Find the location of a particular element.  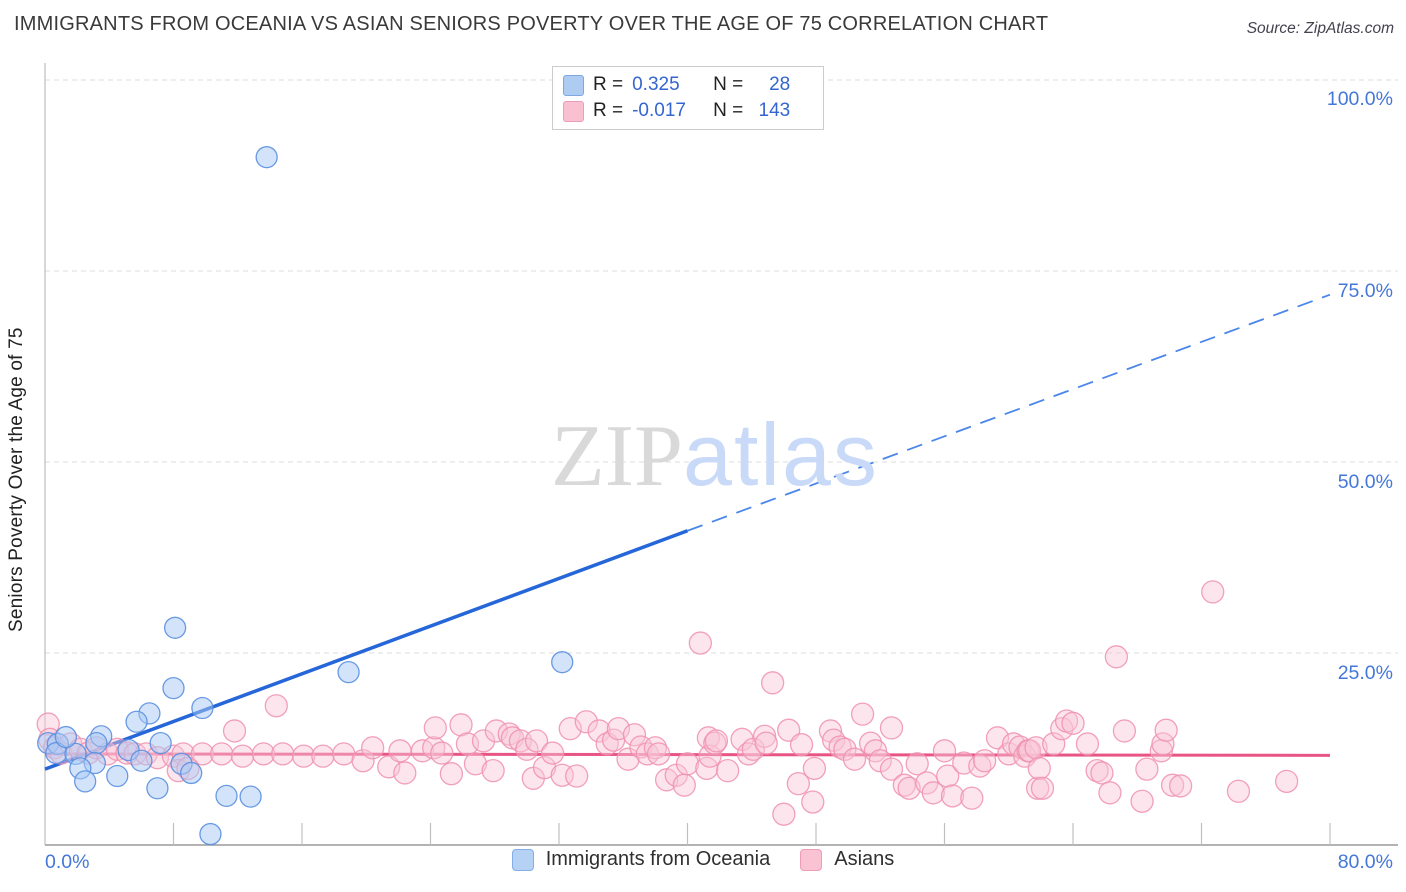

oceania-legend-swatch is located at coordinates (522, 859).